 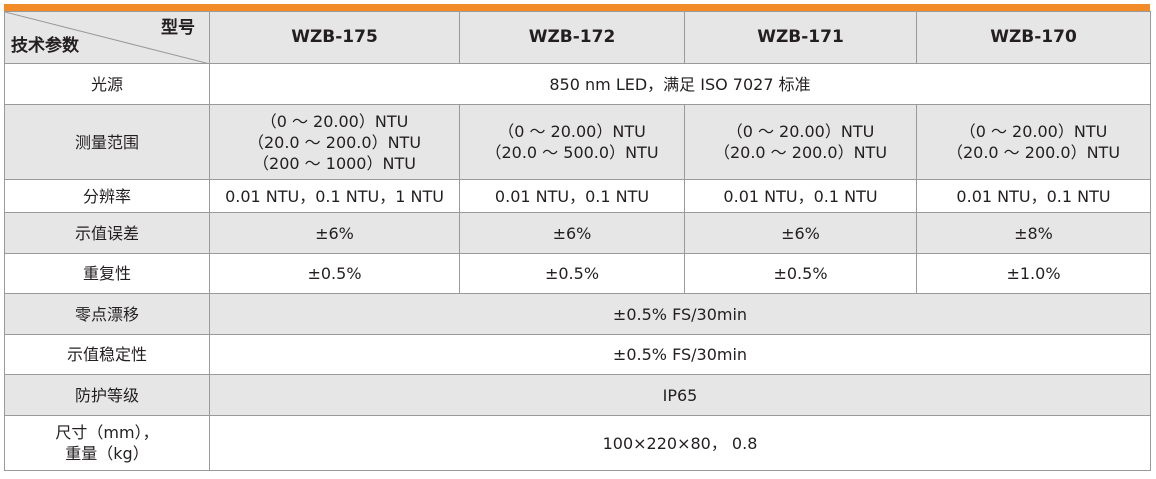 I want to click on row-repeat: 重复性 ±0.5% ±0.5% ±0.5% ±1.0%, so click(x=577, y=273).